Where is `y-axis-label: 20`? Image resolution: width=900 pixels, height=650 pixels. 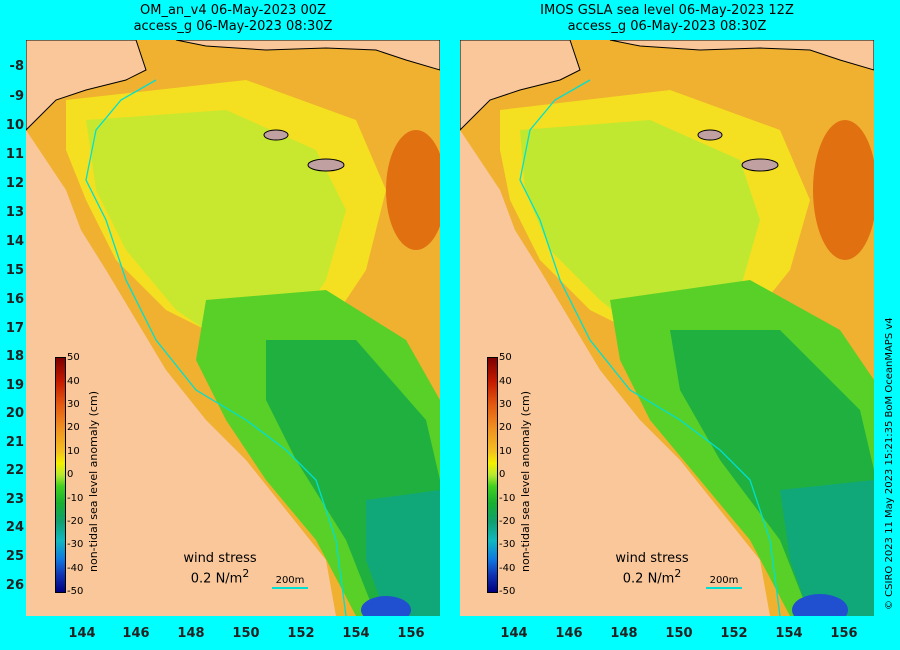 y-axis-label: 20 is located at coordinates (14, 413).